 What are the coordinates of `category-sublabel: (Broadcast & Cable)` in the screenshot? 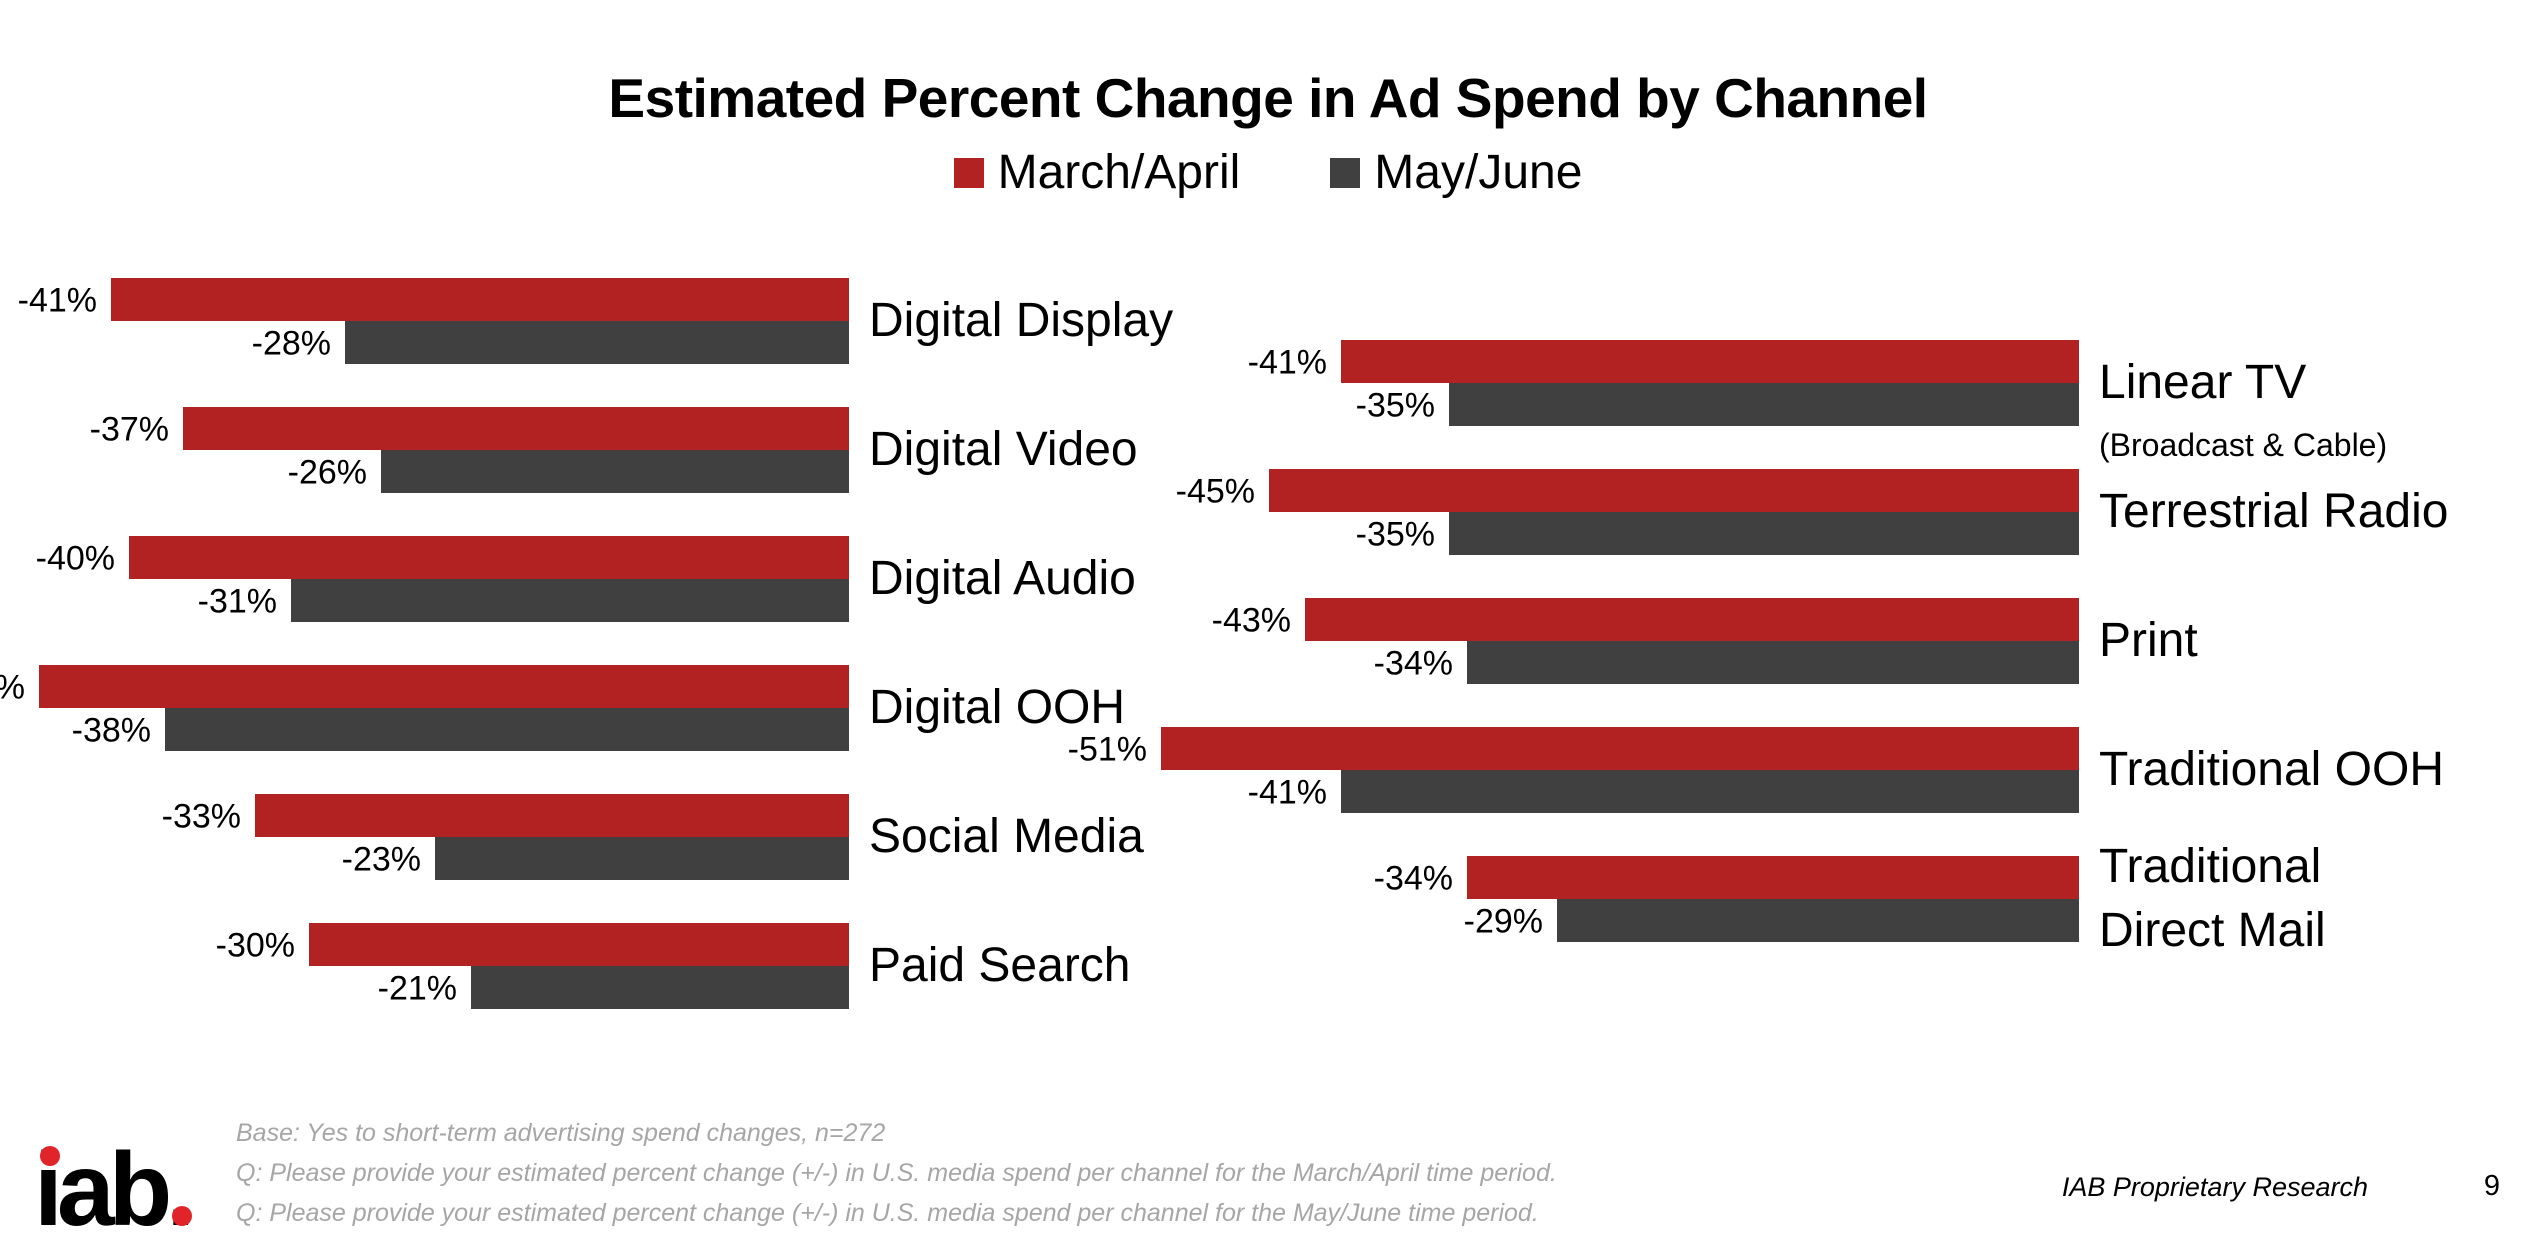 It's located at (2243, 445).